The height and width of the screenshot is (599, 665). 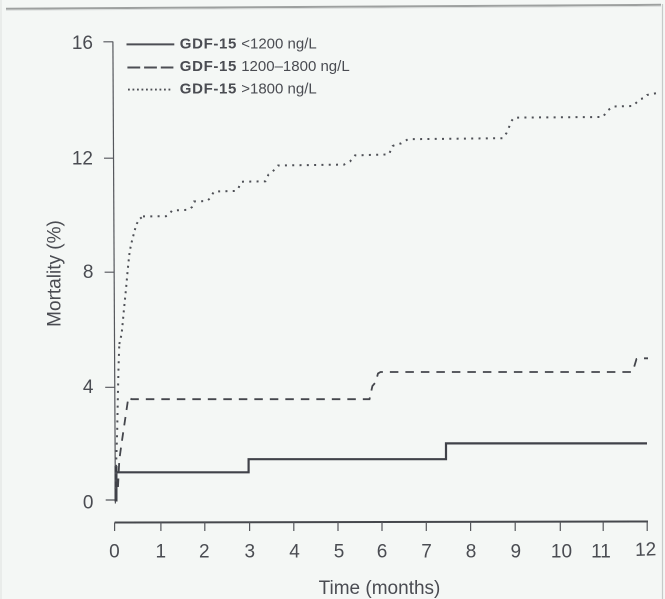 I want to click on svg-text: 2, so click(x=204, y=551).